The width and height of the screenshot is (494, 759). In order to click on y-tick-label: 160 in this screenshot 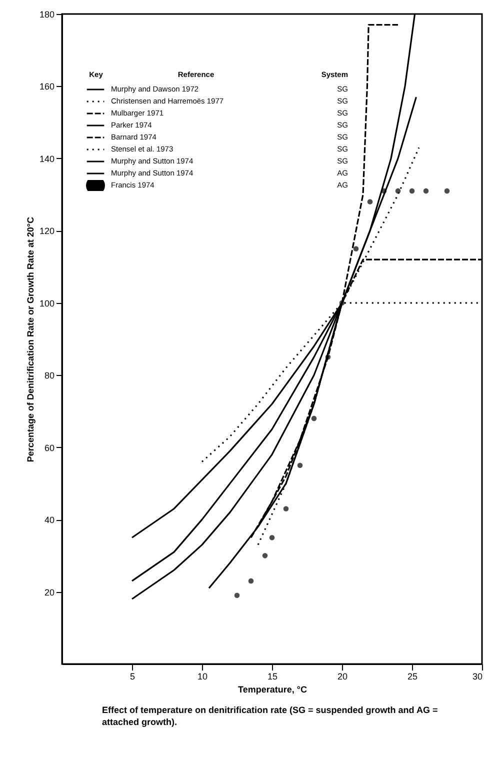, I will do `click(46, 87)`.